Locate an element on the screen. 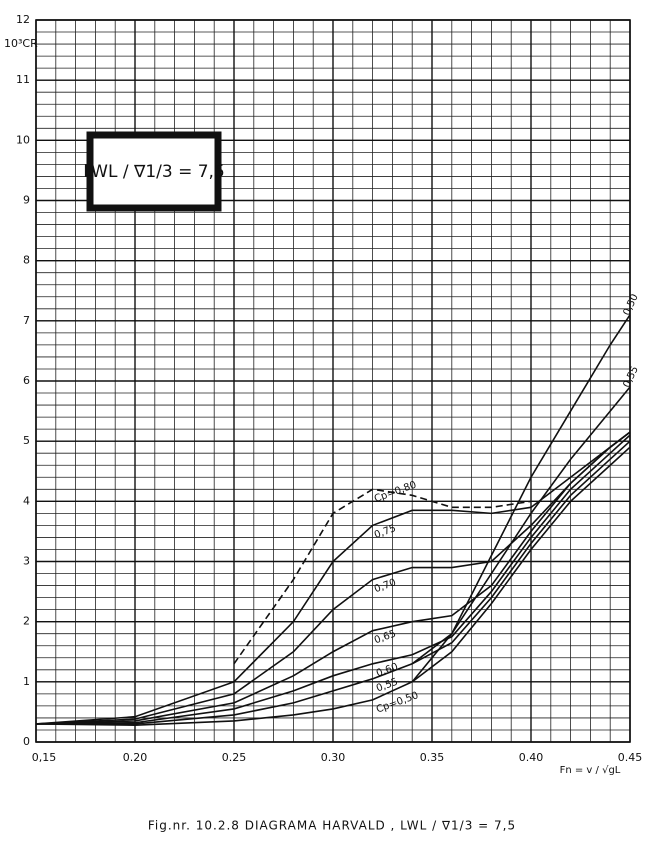 This screenshot has height=860, width=665. x-tick-label: 0.25 is located at coordinates (234, 757).